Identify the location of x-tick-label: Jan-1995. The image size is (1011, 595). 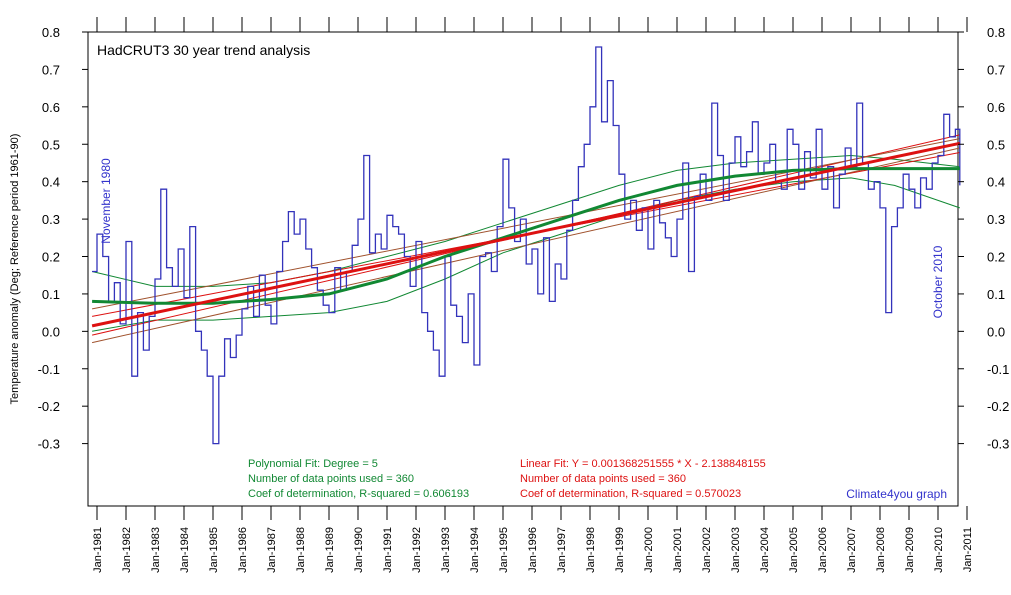
(504, 550).